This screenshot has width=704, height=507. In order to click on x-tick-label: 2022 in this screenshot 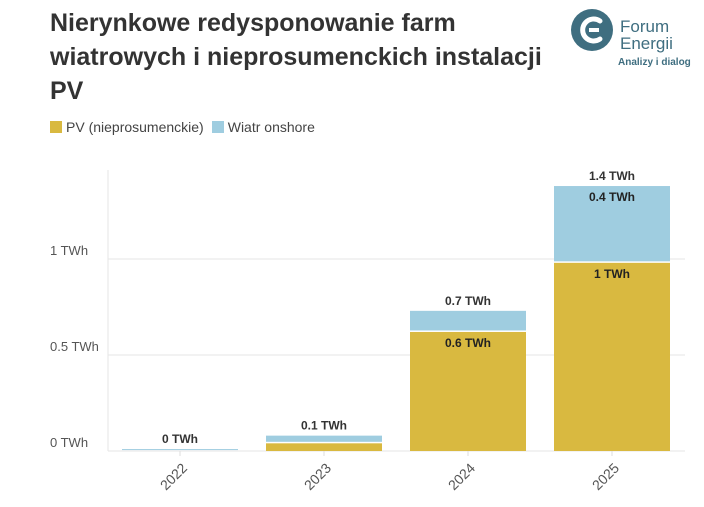, I will do `click(173, 476)`.